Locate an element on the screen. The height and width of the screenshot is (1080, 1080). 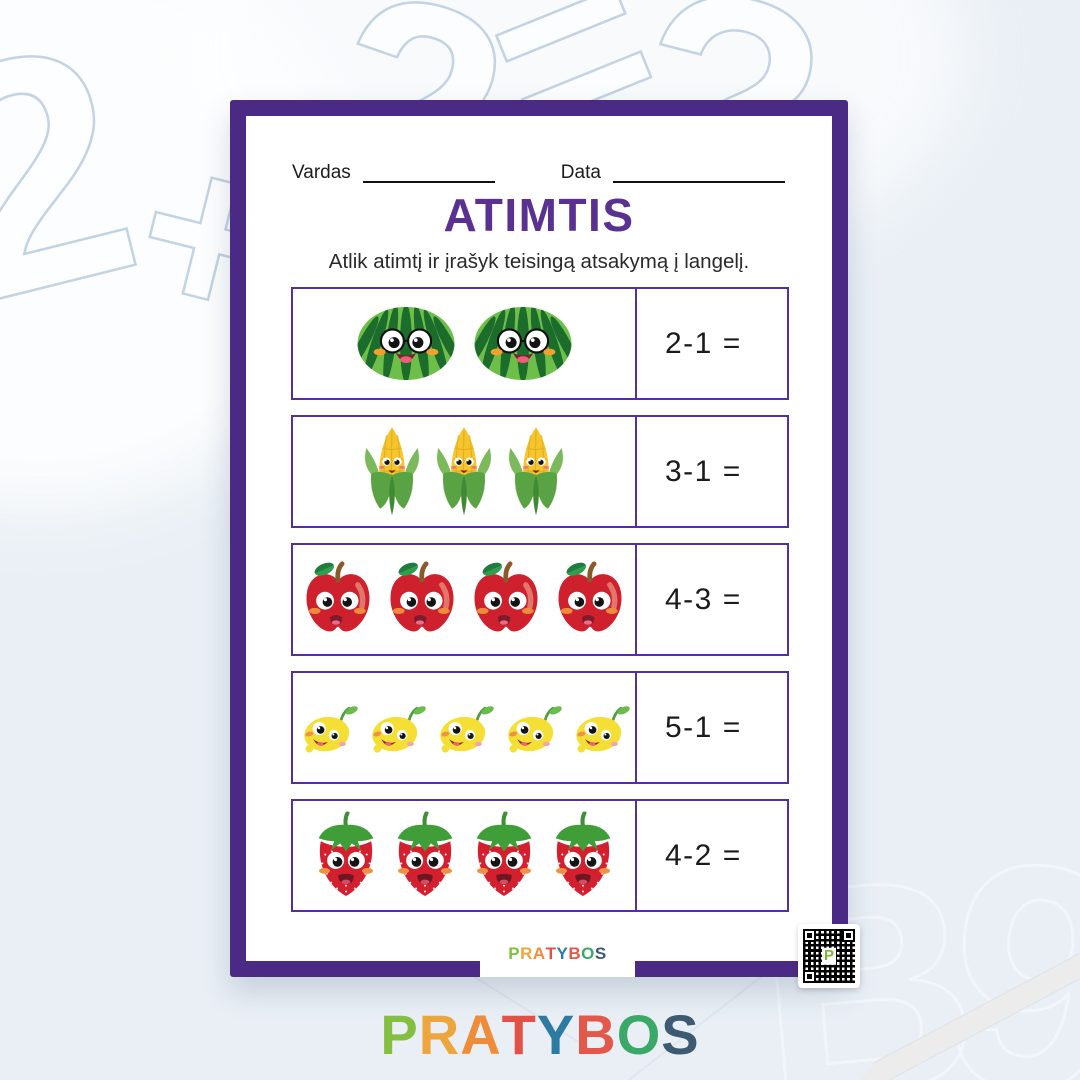
equation-text: 4-3 = is located at coordinates (703, 599).